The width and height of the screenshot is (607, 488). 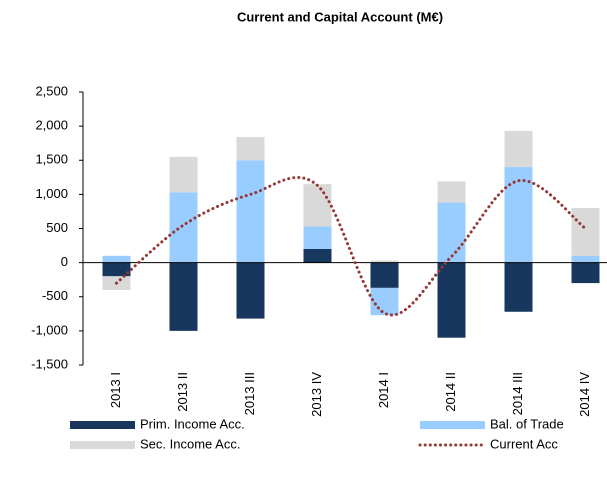 I want to click on x-tick-label: 2014 IV, so click(x=584, y=394).